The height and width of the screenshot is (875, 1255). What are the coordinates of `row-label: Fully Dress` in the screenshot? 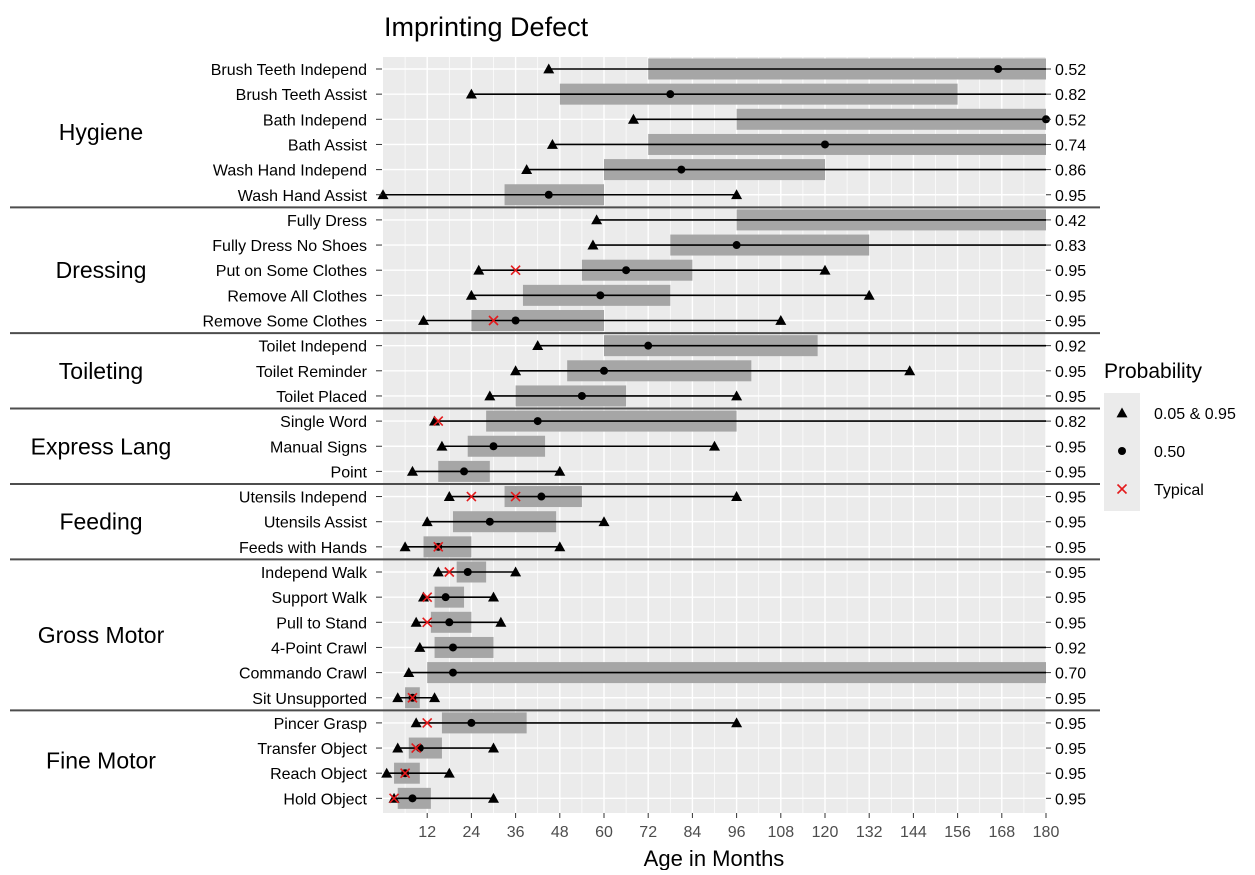 It's located at (327, 221).